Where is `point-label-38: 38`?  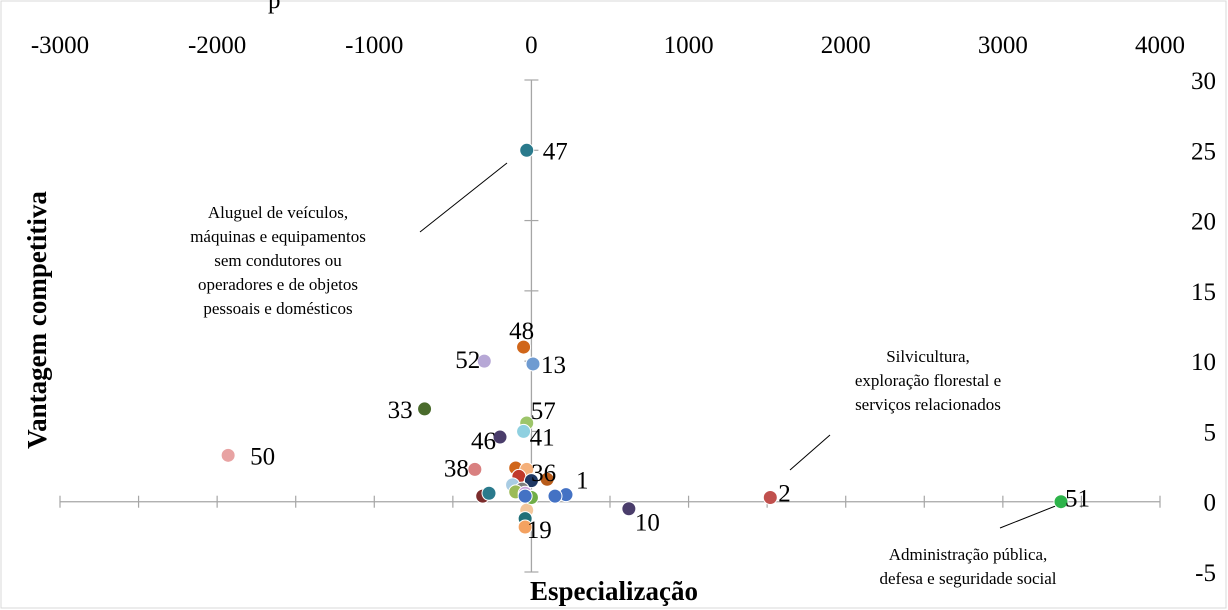 point-label-38: 38 is located at coordinates (456, 468).